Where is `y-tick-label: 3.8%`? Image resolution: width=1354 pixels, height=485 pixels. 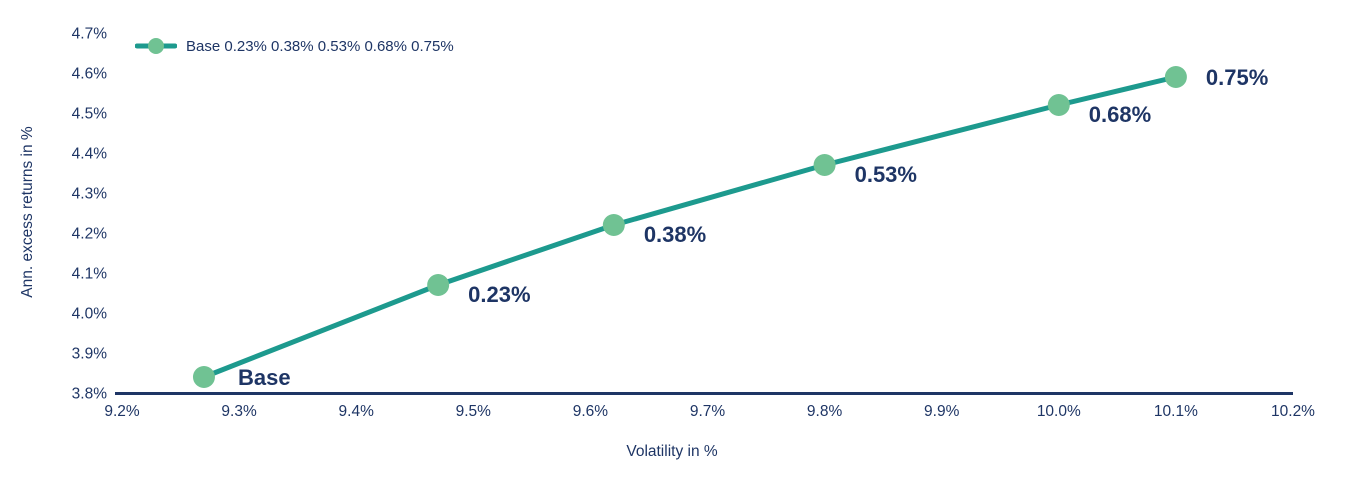 y-tick-label: 3.8% is located at coordinates (90, 394).